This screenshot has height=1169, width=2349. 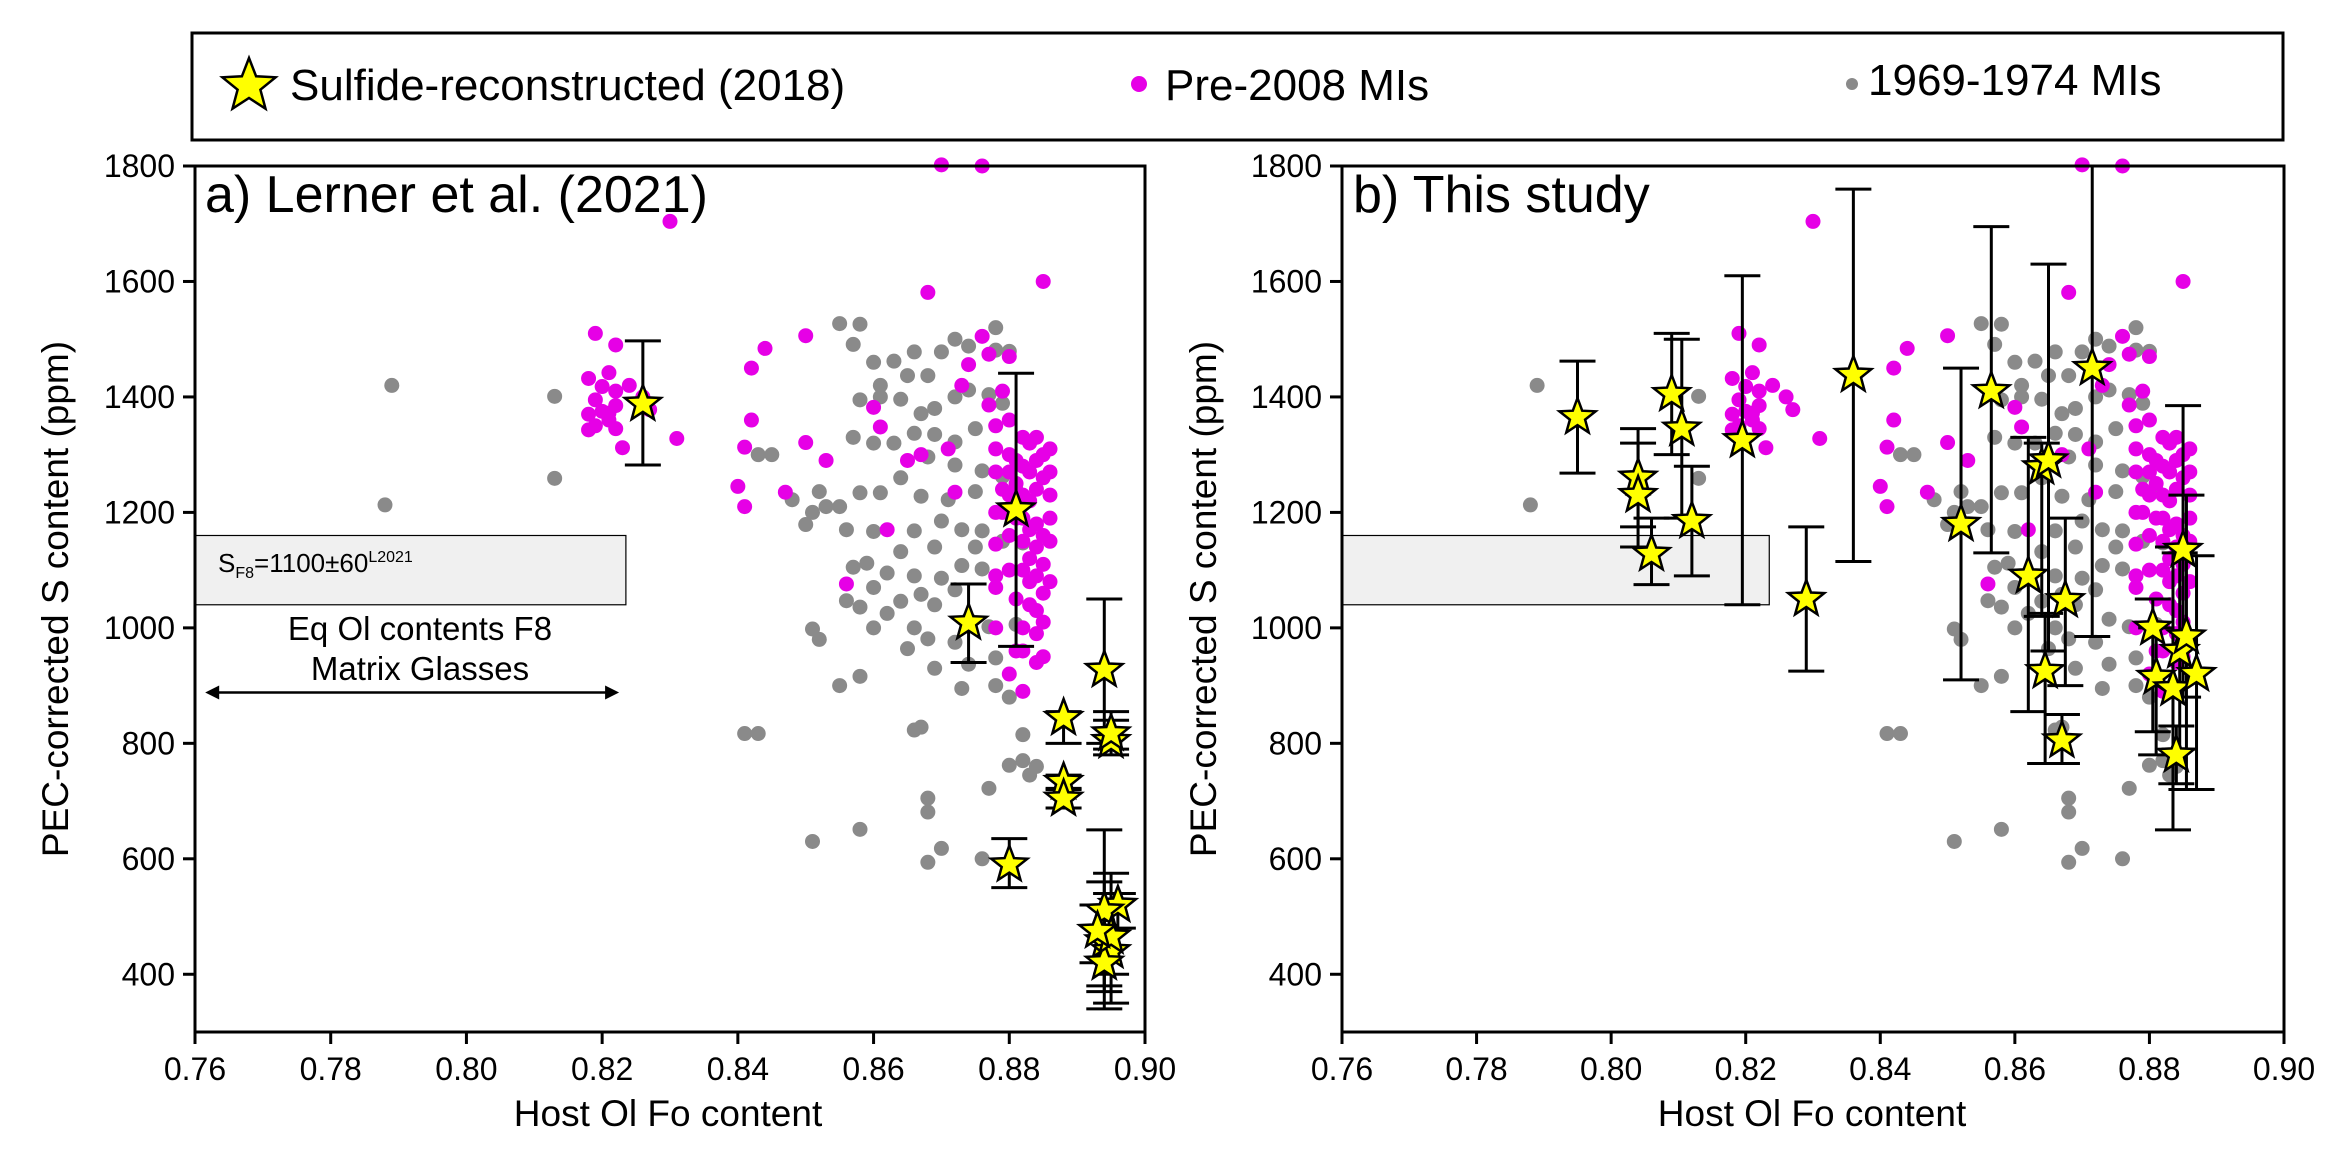 What do you see at coordinates (1555, 570) in the screenshot?
I see `panel-b-band` at bounding box center [1555, 570].